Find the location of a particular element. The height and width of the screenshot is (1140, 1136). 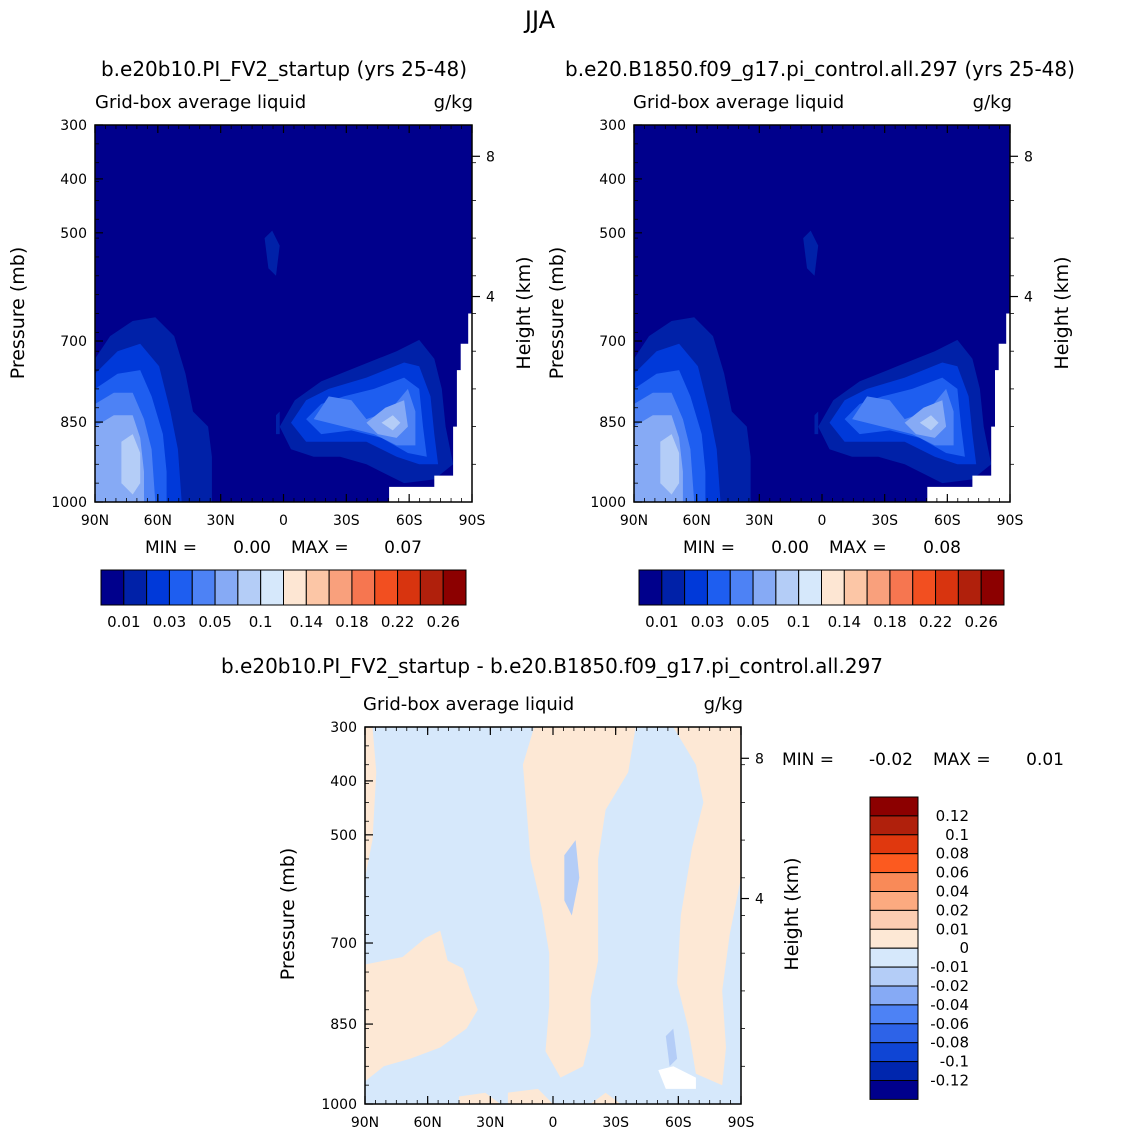

figure-title: JJA is located at coordinates (539, 20).